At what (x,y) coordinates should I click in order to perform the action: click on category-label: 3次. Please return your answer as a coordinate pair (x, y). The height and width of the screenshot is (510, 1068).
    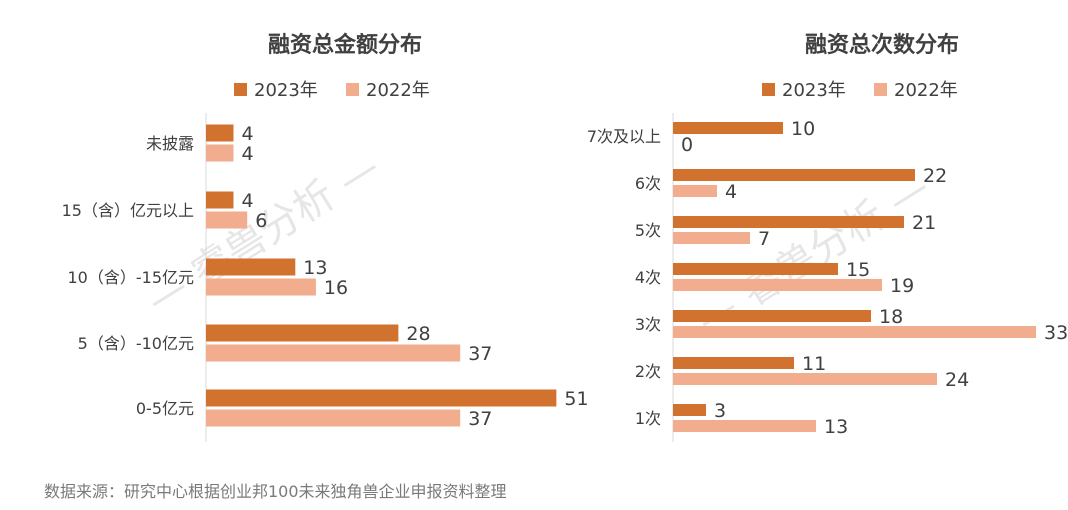
    Looking at the image, I should click on (648, 324).